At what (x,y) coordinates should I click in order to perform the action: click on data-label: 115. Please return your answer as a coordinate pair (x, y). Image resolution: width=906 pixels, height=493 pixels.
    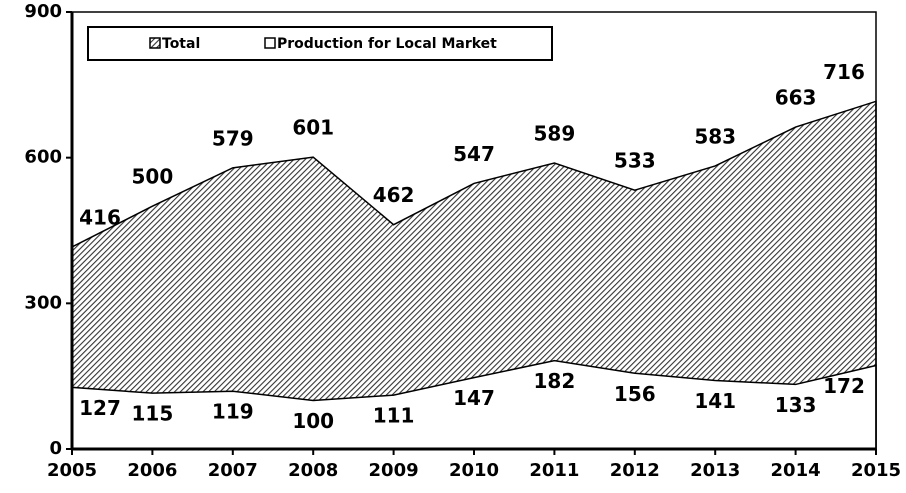
    Looking at the image, I should click on (153, 414).